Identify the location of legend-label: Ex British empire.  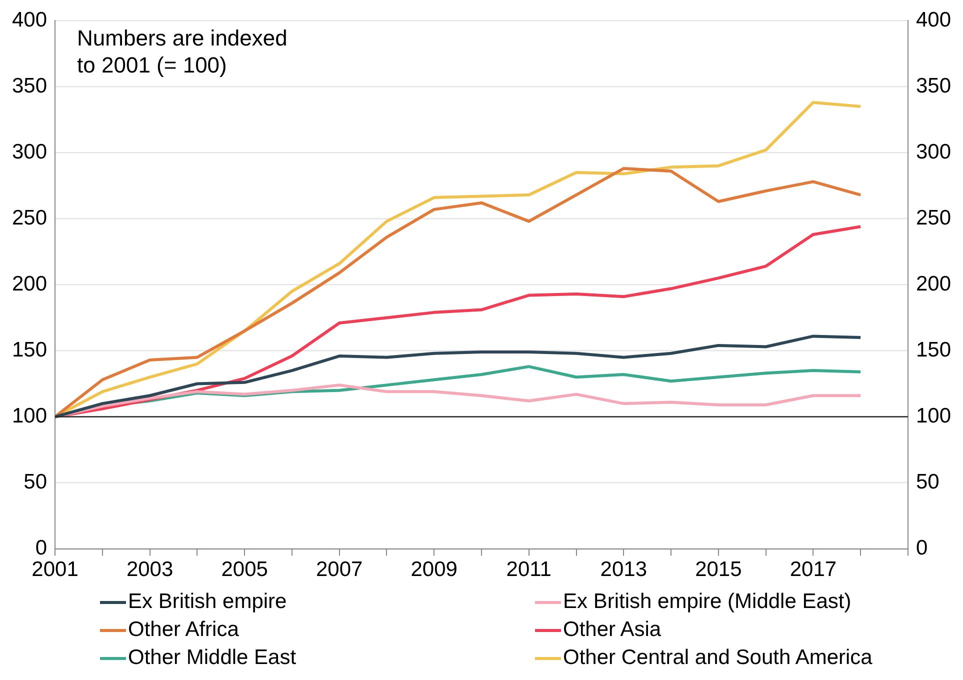
(207, 602).